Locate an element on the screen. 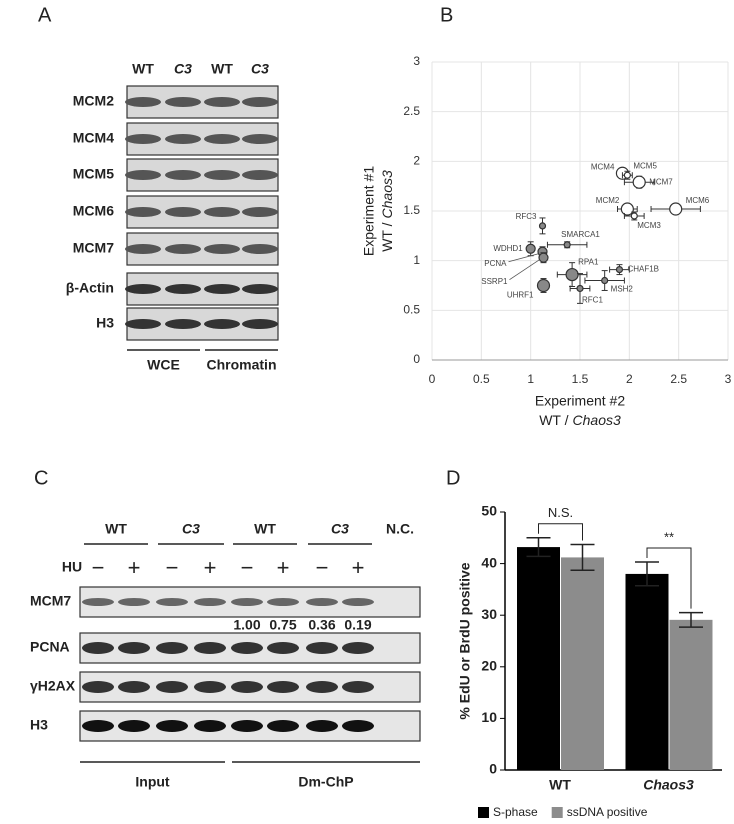 The image size is (734, 824). legend-label: S-phase is located at coordinates (515, 812).